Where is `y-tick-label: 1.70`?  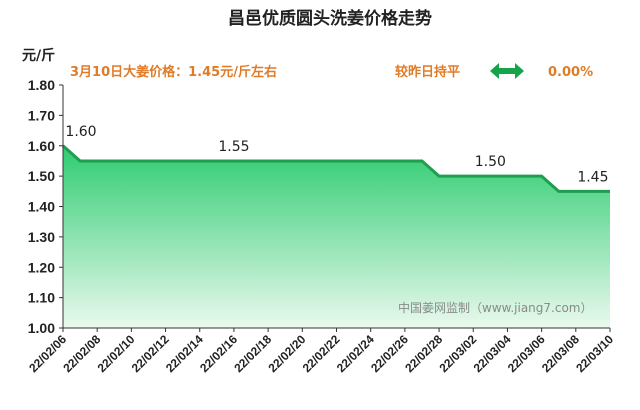 y-tick-label: 1.70 is located at coordinates (41, 115).